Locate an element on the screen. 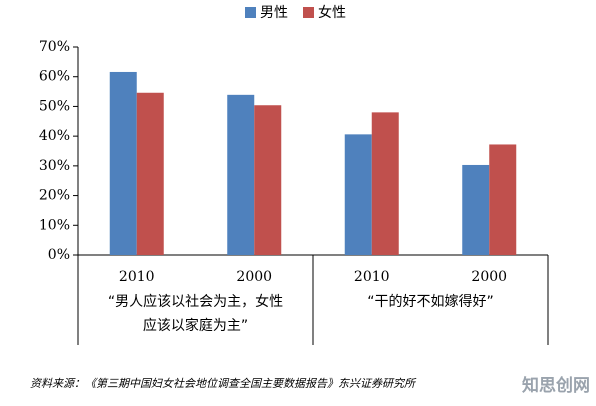 The image size is (596, 406). group-label: 应该以家庭为主” is located at coordinates (195, 325).